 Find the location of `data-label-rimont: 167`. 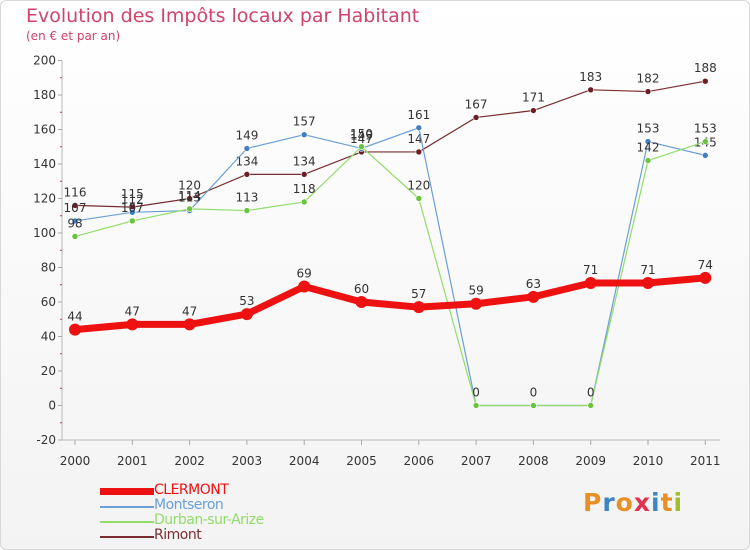

data-label-rimont: 167 is located at coordinates (476, 104).